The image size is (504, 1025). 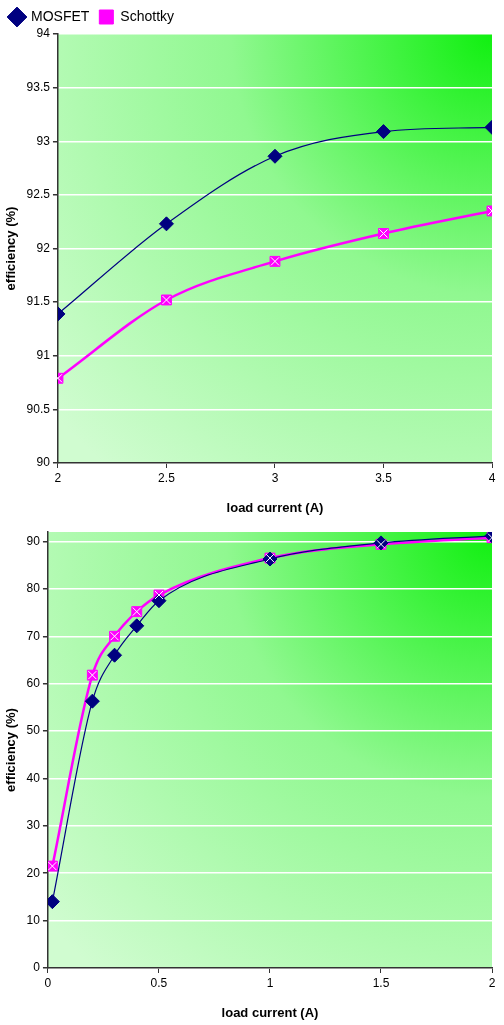 I want to click on x-tick-label: 2.5, so click(x=167, y=477).